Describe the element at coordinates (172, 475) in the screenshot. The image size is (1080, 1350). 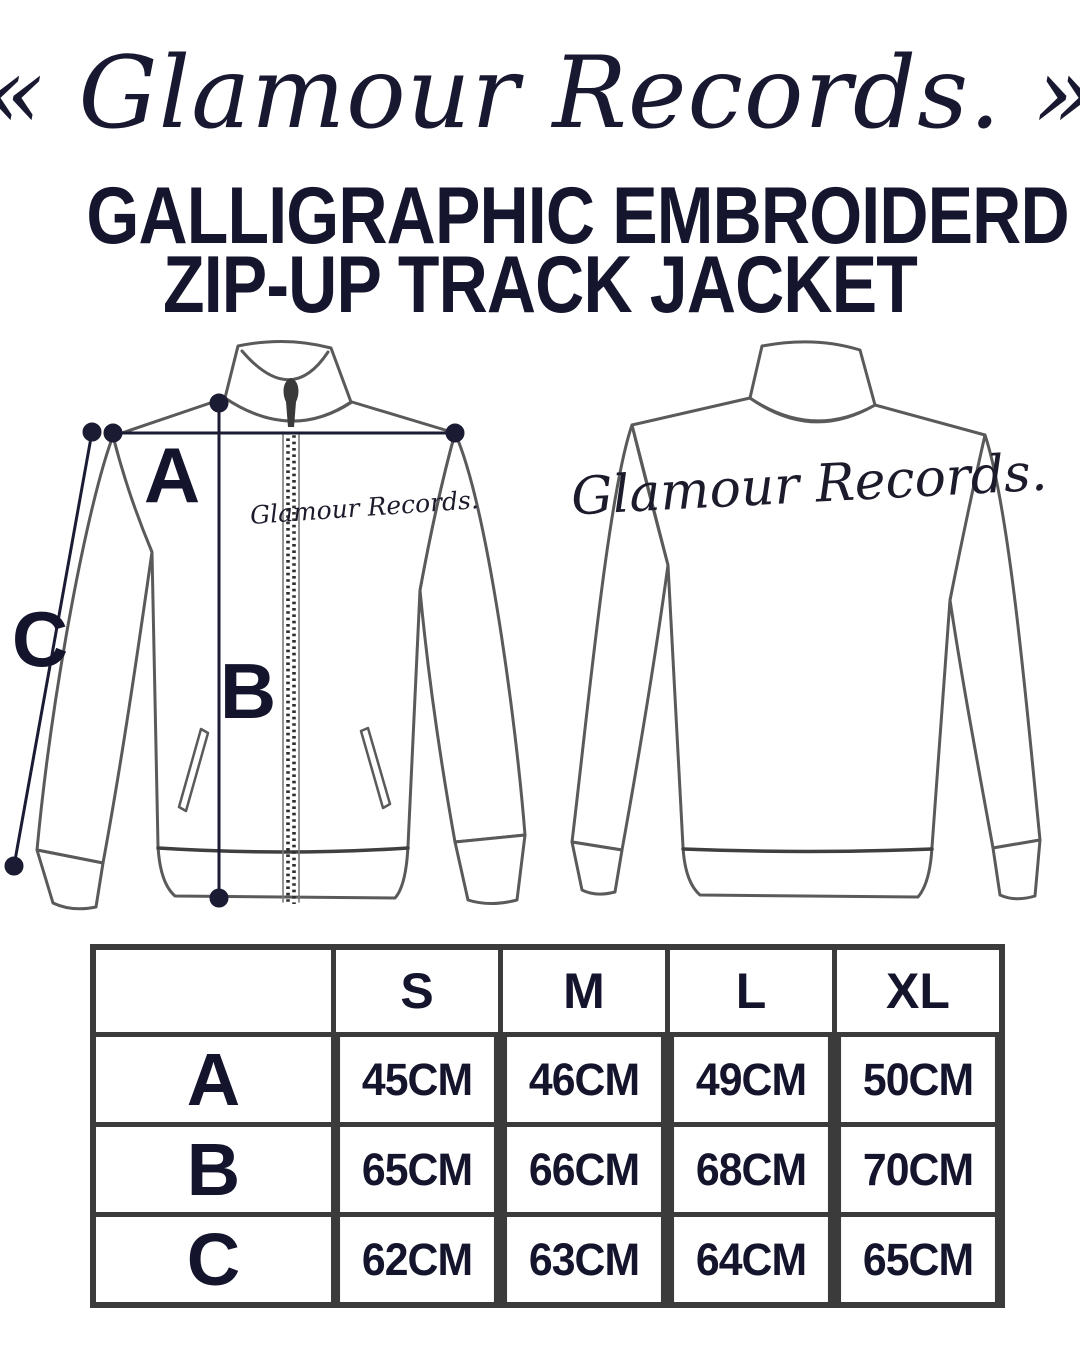
I see `measure-label-a: A` at that location.